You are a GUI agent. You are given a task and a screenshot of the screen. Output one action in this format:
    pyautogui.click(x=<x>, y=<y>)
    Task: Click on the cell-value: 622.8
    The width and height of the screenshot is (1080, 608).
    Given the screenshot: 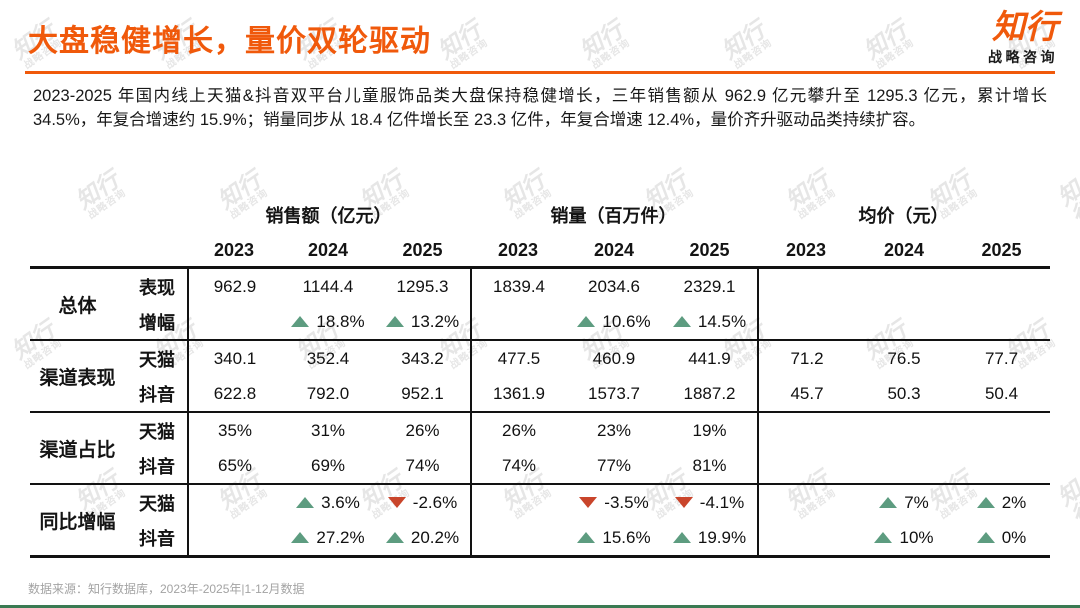 What is the action you would take?
    pyautogui.click(x=235, y=393)
    